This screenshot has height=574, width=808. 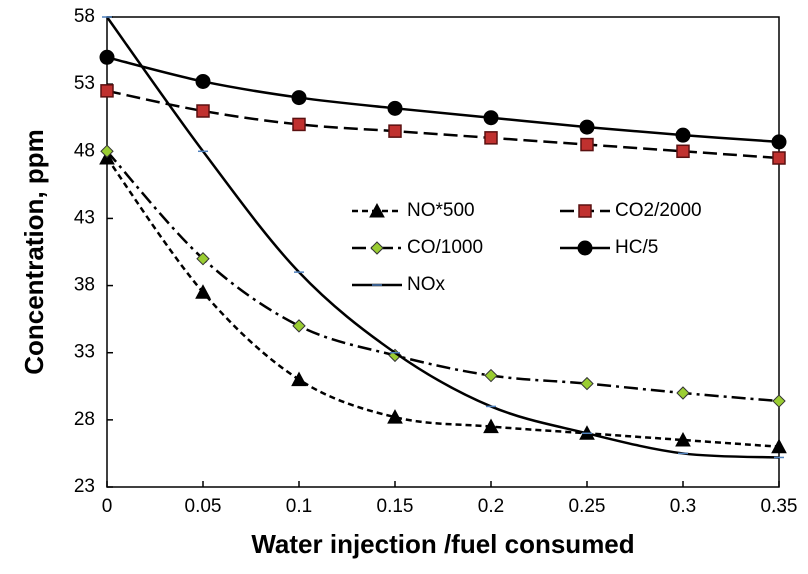 What do you see at coordinates (203, 506) in the screenshot?
I see `x-tick-label: 0.05` at bounding box center [203, 506].